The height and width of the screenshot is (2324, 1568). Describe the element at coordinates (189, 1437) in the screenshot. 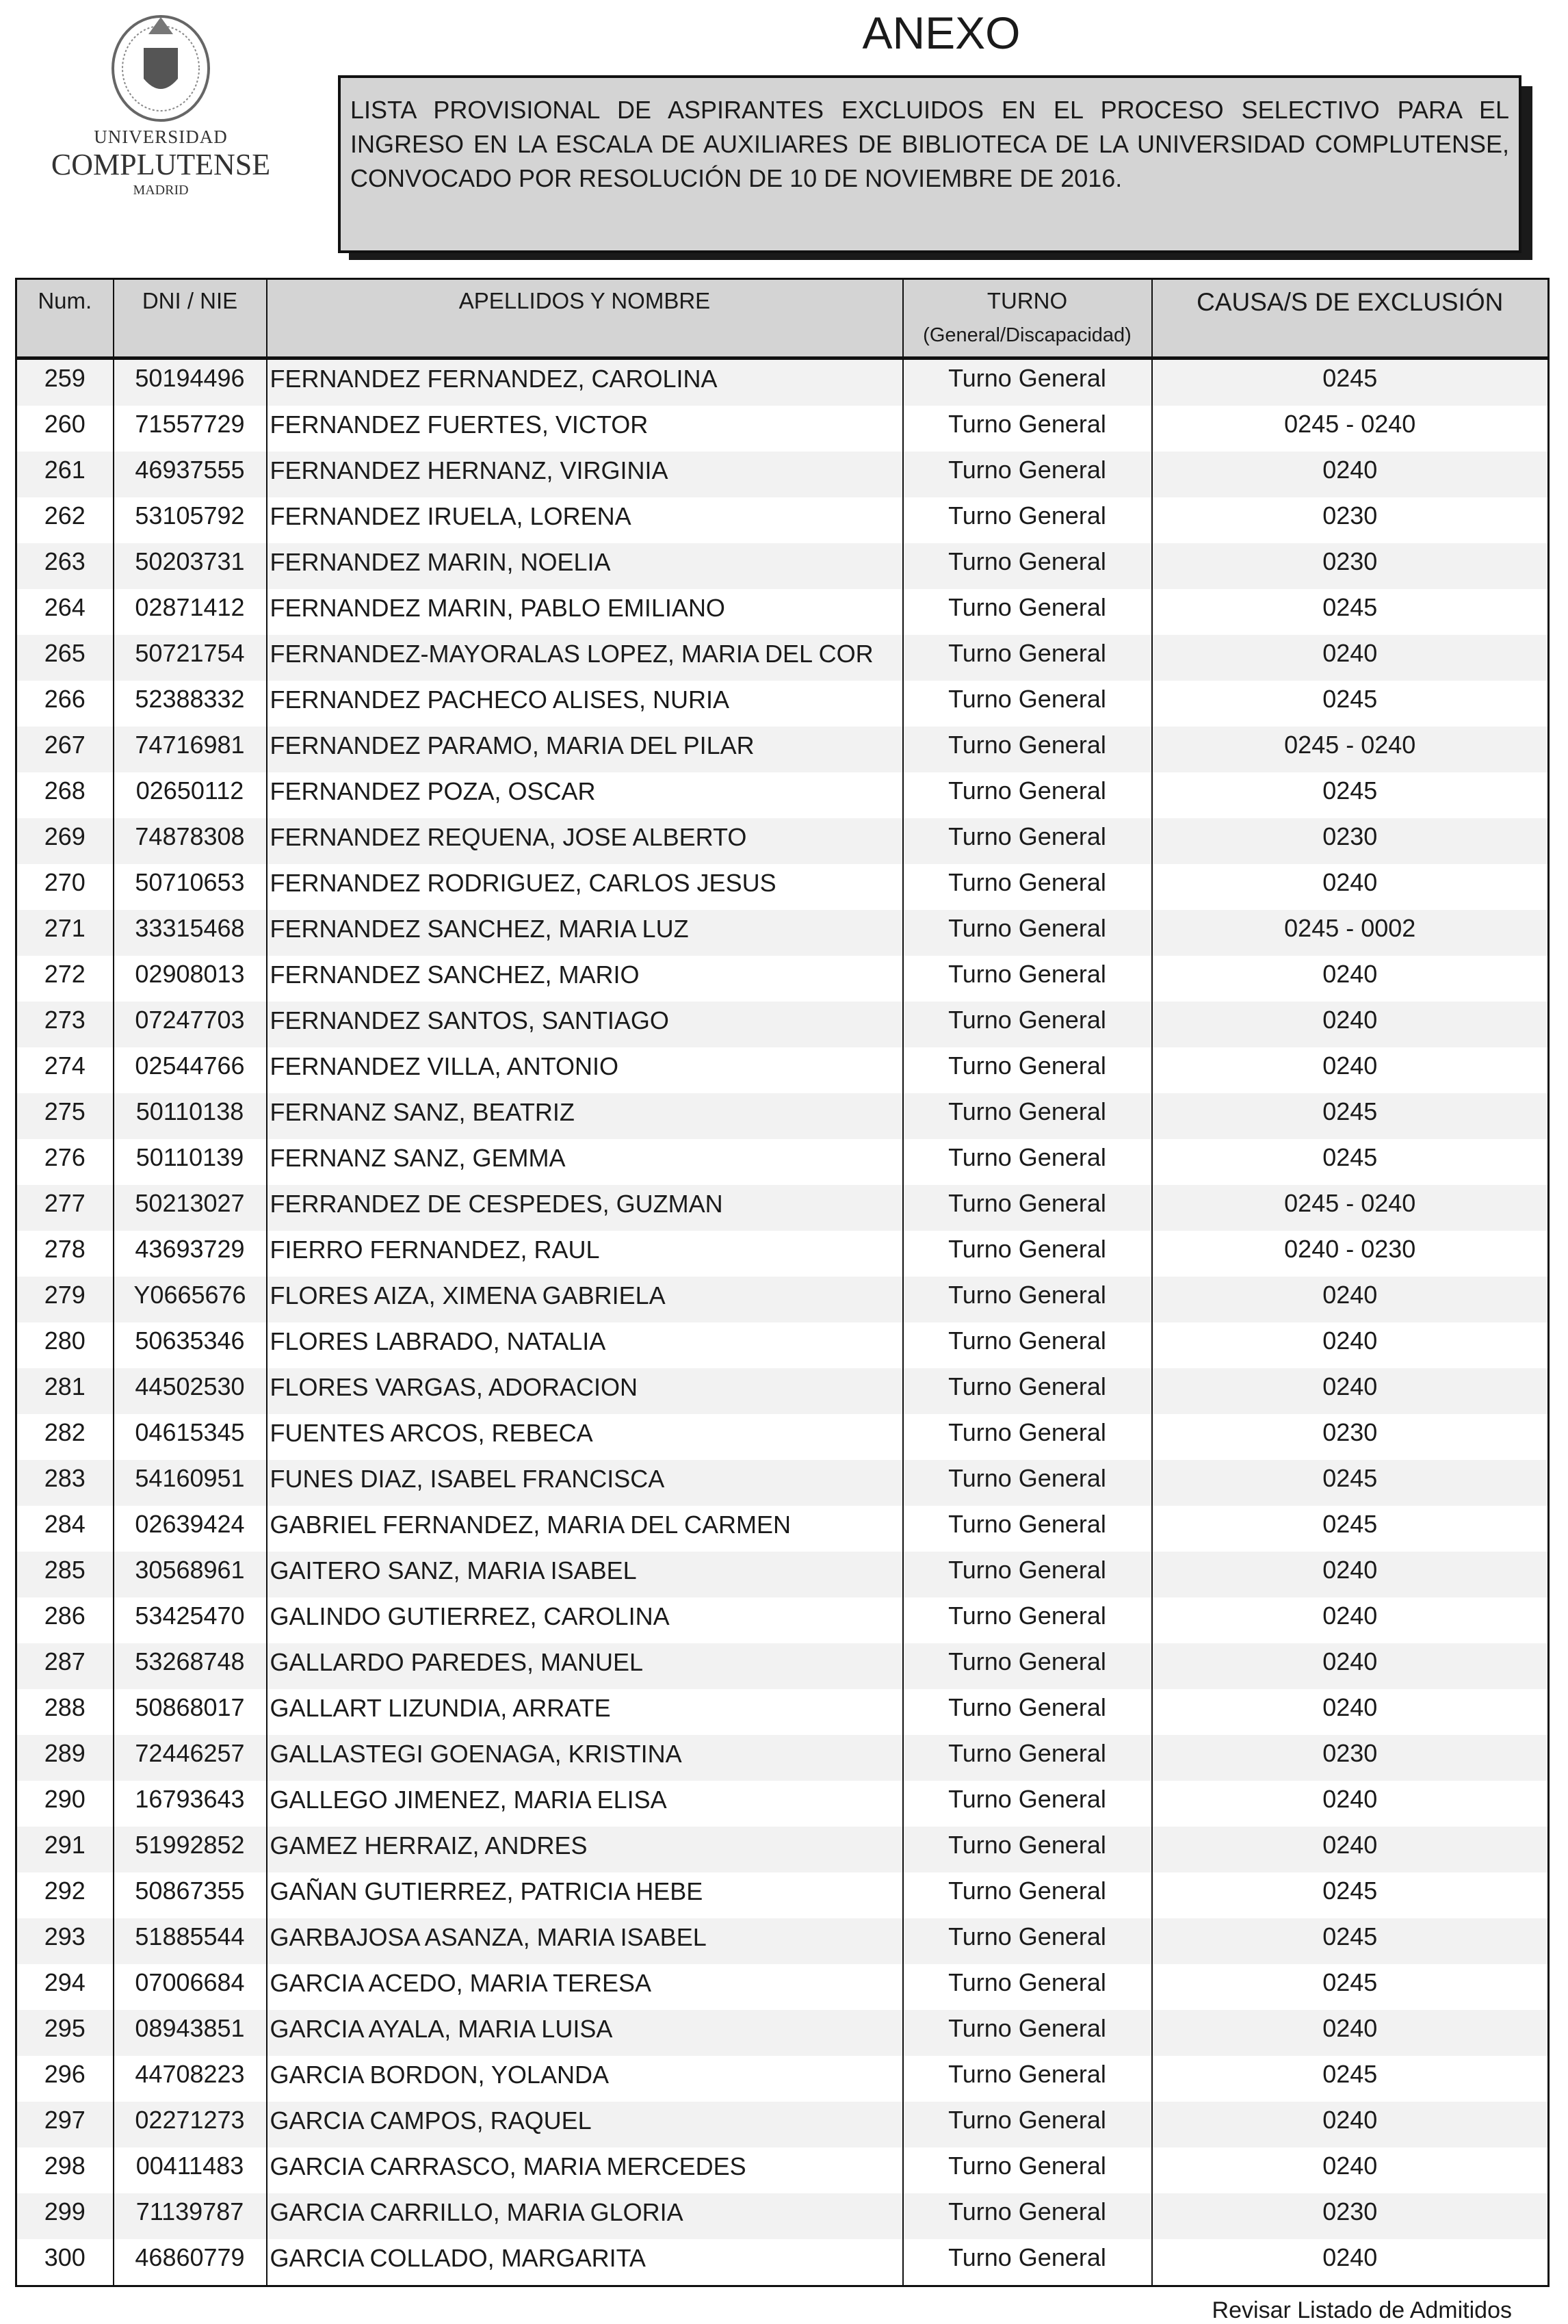

I see `cell-dni: 04615345` at that location.